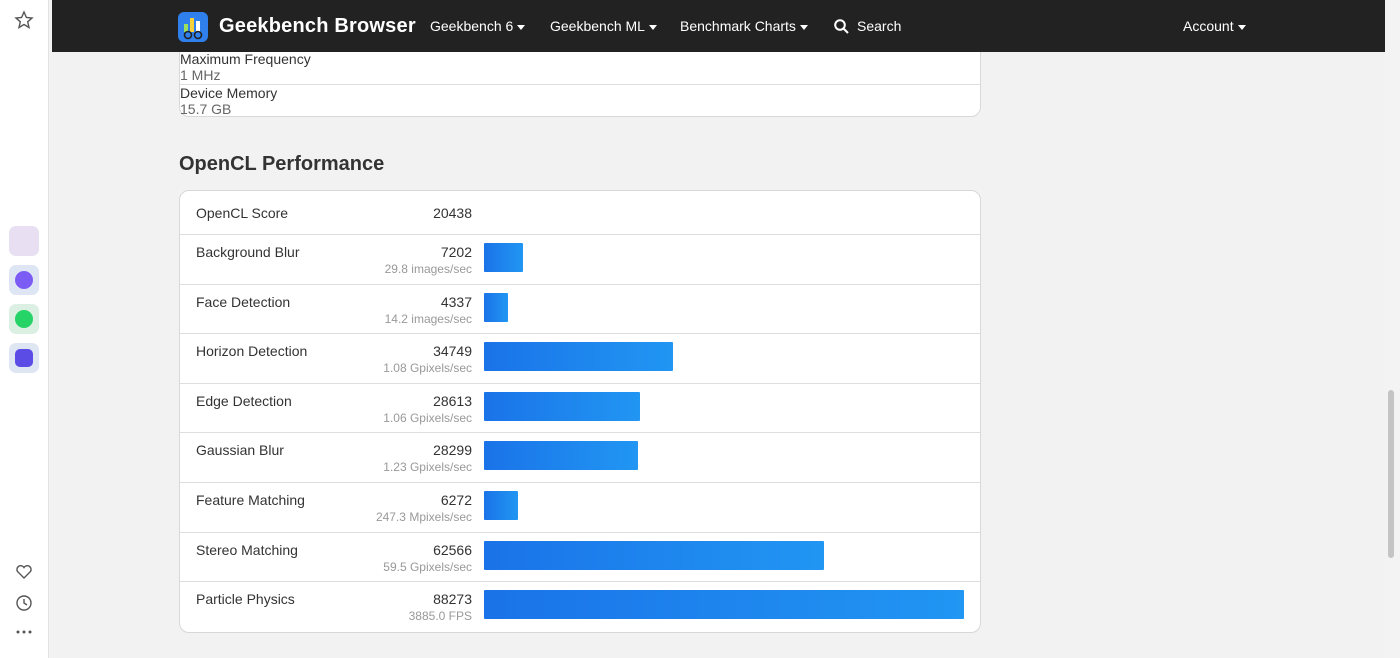 This screenshot has width=1400, height=658. What do you see at coordinates (580, 67) in the screenshot?
I see `info-row: Maximum Frequency 1 MHz` at bounding box center [580, 67].